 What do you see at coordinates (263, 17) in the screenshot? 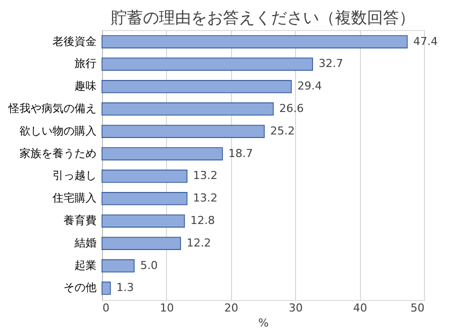
I see `chart-title: 貯蓄の理由をお答えください（複数回答）` at bounding box center [263, 17].